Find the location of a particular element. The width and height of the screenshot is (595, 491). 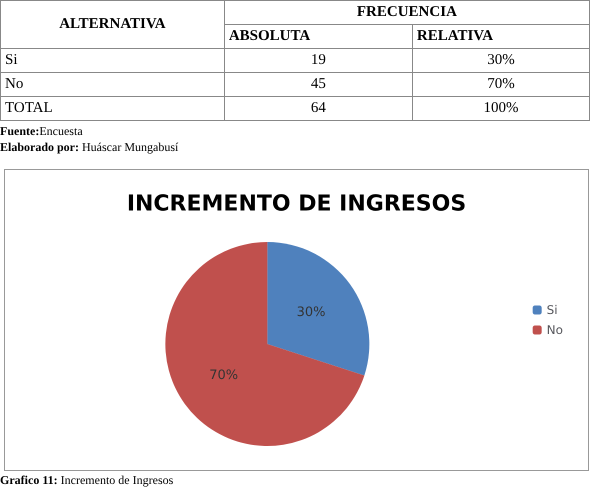

text: Grafico 11: Incremento de Ingresos is located at coordinates (87, 480).